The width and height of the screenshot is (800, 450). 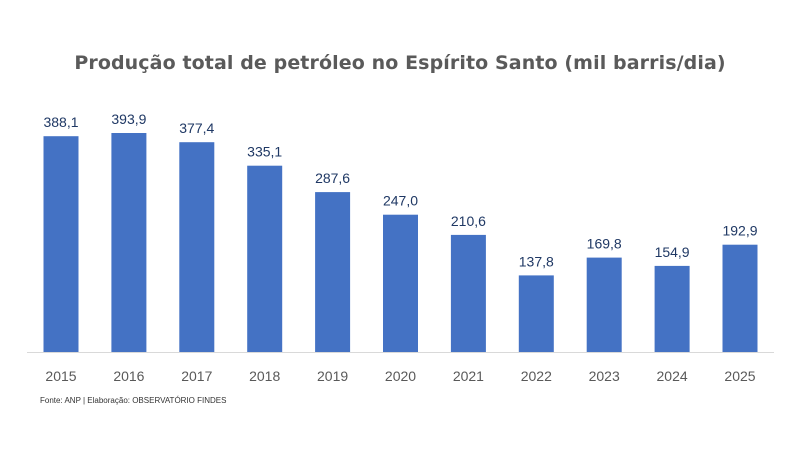 I want to click on data-label-2016: 393,9, so click(x=128, y=119).